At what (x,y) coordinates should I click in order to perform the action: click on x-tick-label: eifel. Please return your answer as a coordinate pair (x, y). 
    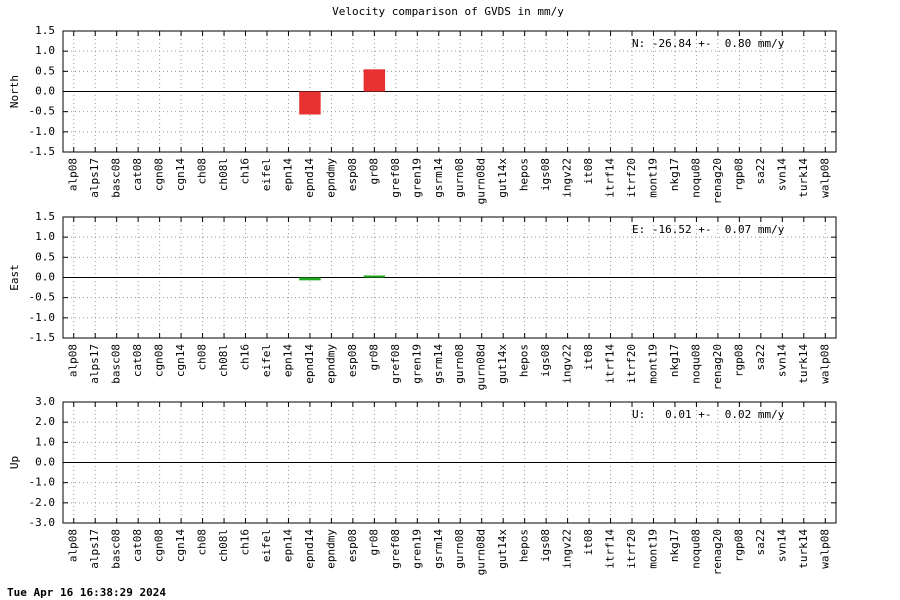
    Looking at the image, I should click on (266, 174).